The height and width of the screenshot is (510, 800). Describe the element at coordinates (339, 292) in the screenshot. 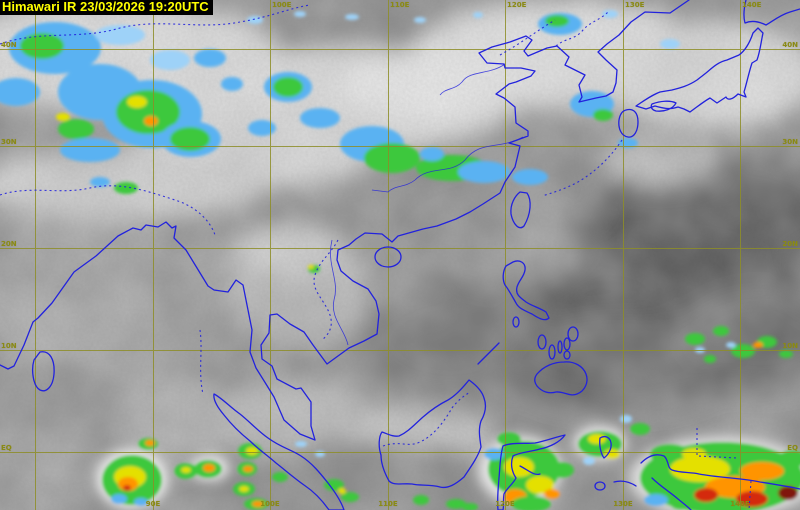

I see `river-mekong` at that location.